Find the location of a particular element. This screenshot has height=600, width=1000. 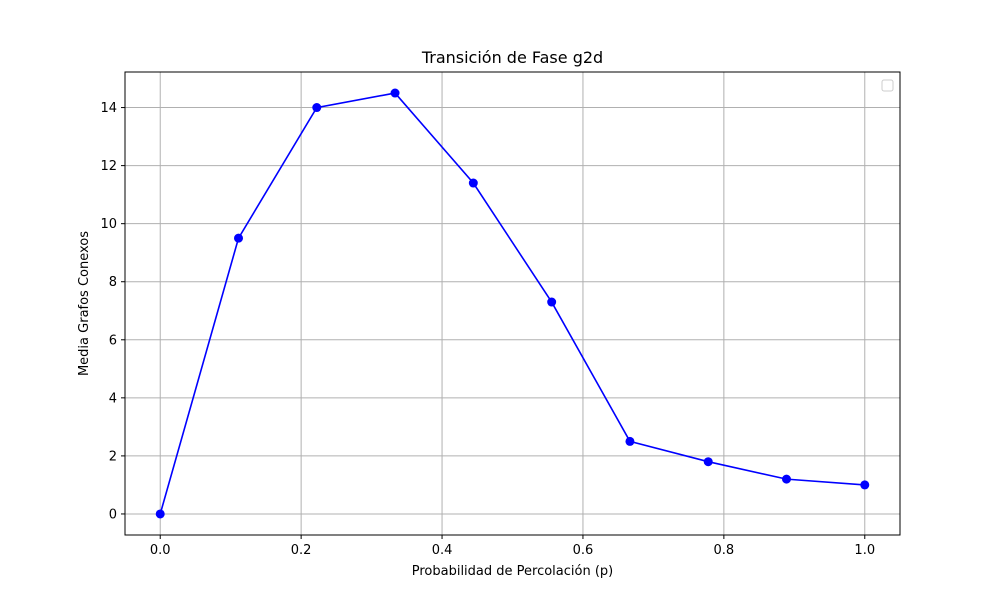

x-tick-label: 1.0 is located at coordinates (864, 550).